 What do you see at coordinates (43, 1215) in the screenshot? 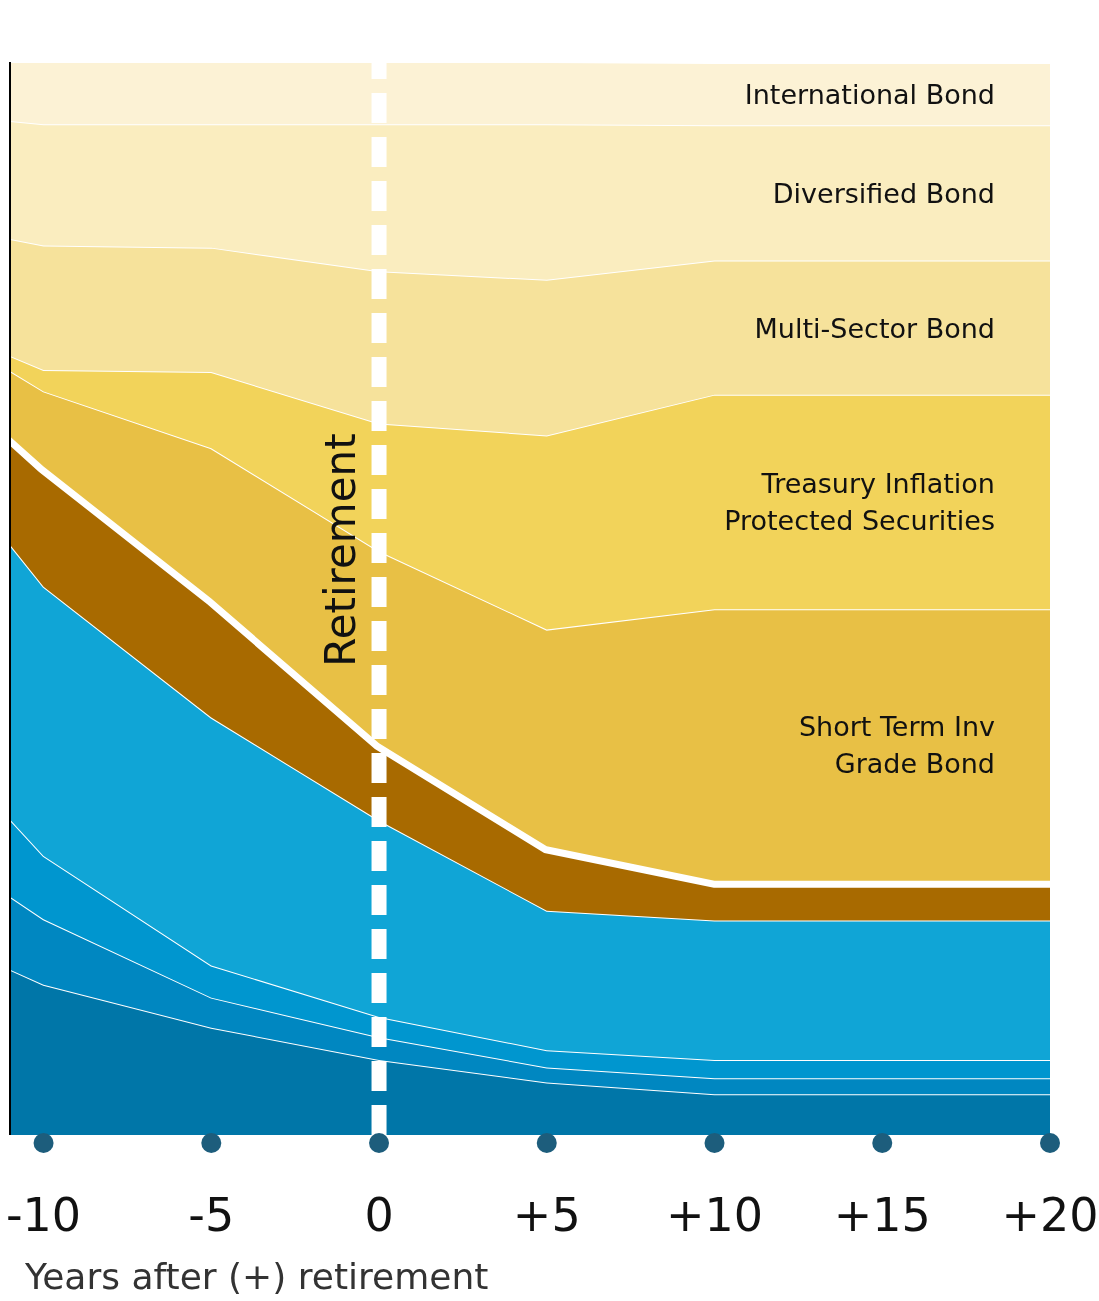
I see `x-tick-label: -10` at bounding box center [43, 1215].